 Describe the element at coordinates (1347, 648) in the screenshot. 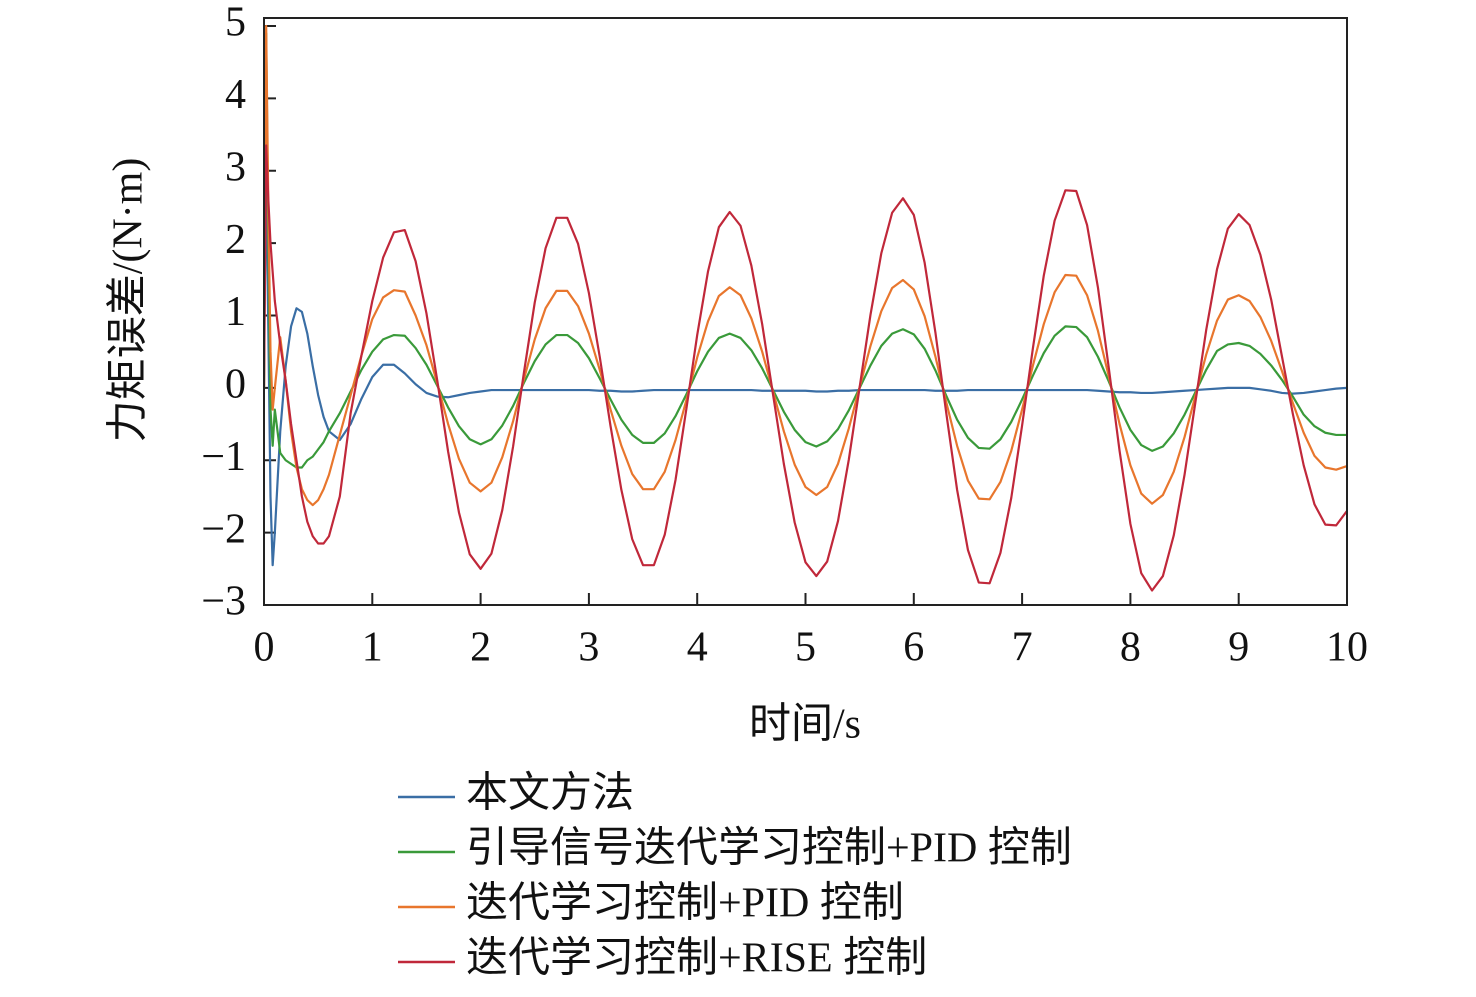

I see `x-tick-label: 10` at that location.